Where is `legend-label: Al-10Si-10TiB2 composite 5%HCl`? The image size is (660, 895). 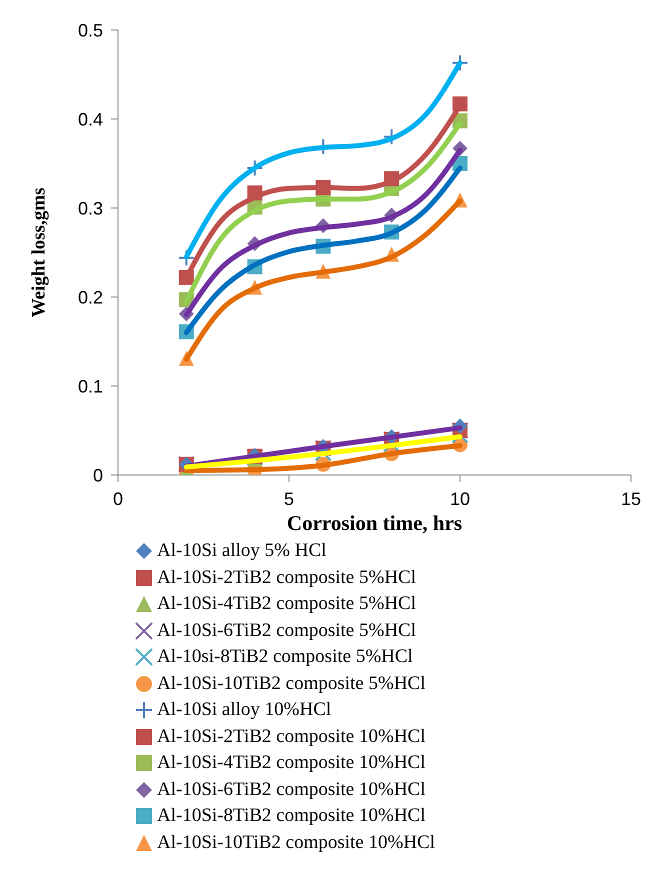
legend-label: Al-10Si-10TiB2 composite 5%HCl is located at coordinates (291, 684).